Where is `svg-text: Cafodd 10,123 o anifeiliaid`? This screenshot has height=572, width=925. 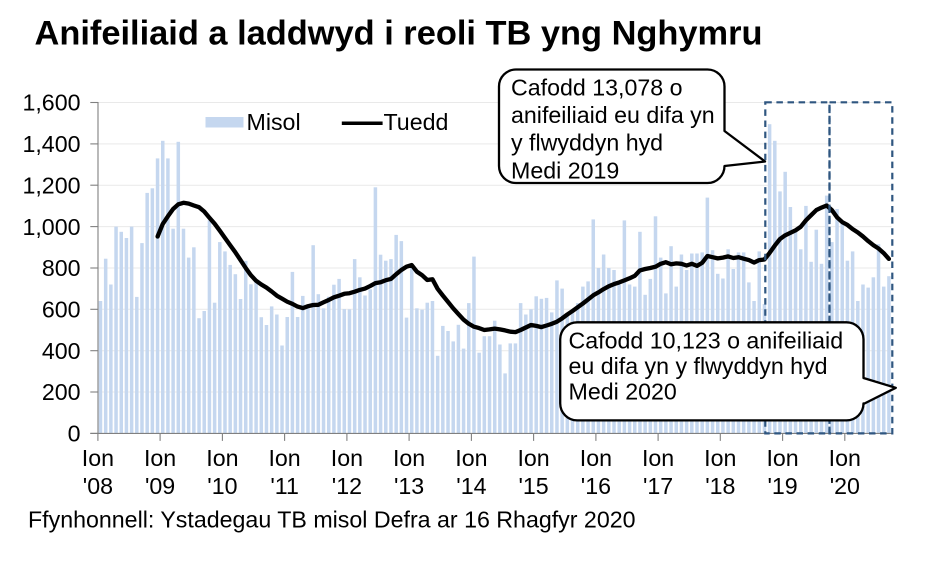
svg-text: Cafodd 10,123 o anifeiliaid is located at coordinates (706, 341).